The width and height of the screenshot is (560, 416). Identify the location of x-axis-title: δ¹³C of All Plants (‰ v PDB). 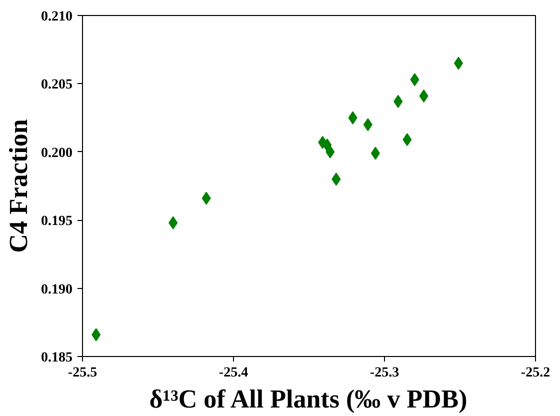
(308, 399).